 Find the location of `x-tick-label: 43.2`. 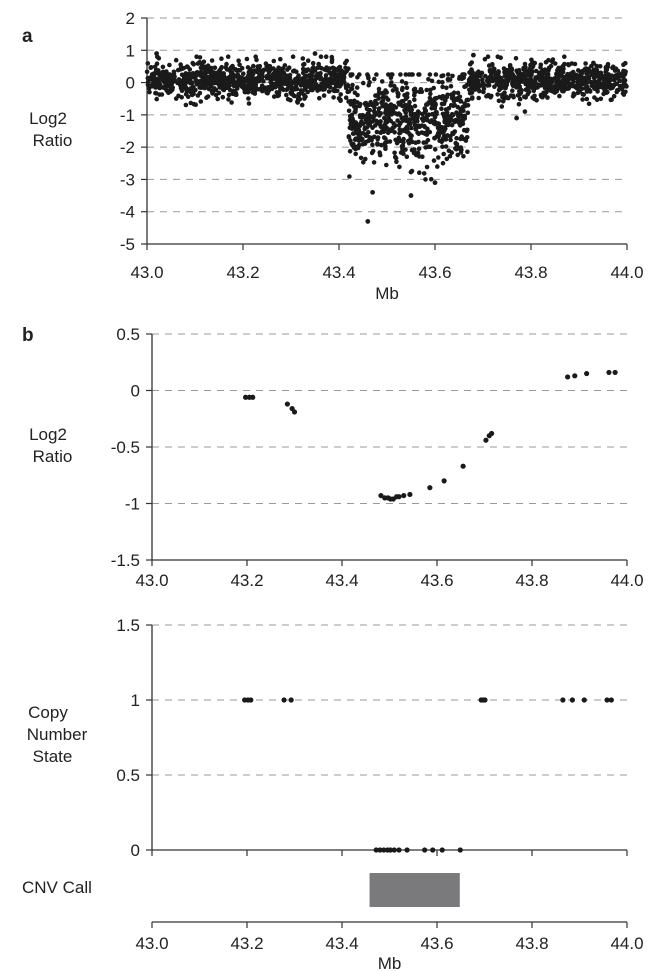

x-tick-label: 43.2 is located at coordinates (246, 943).